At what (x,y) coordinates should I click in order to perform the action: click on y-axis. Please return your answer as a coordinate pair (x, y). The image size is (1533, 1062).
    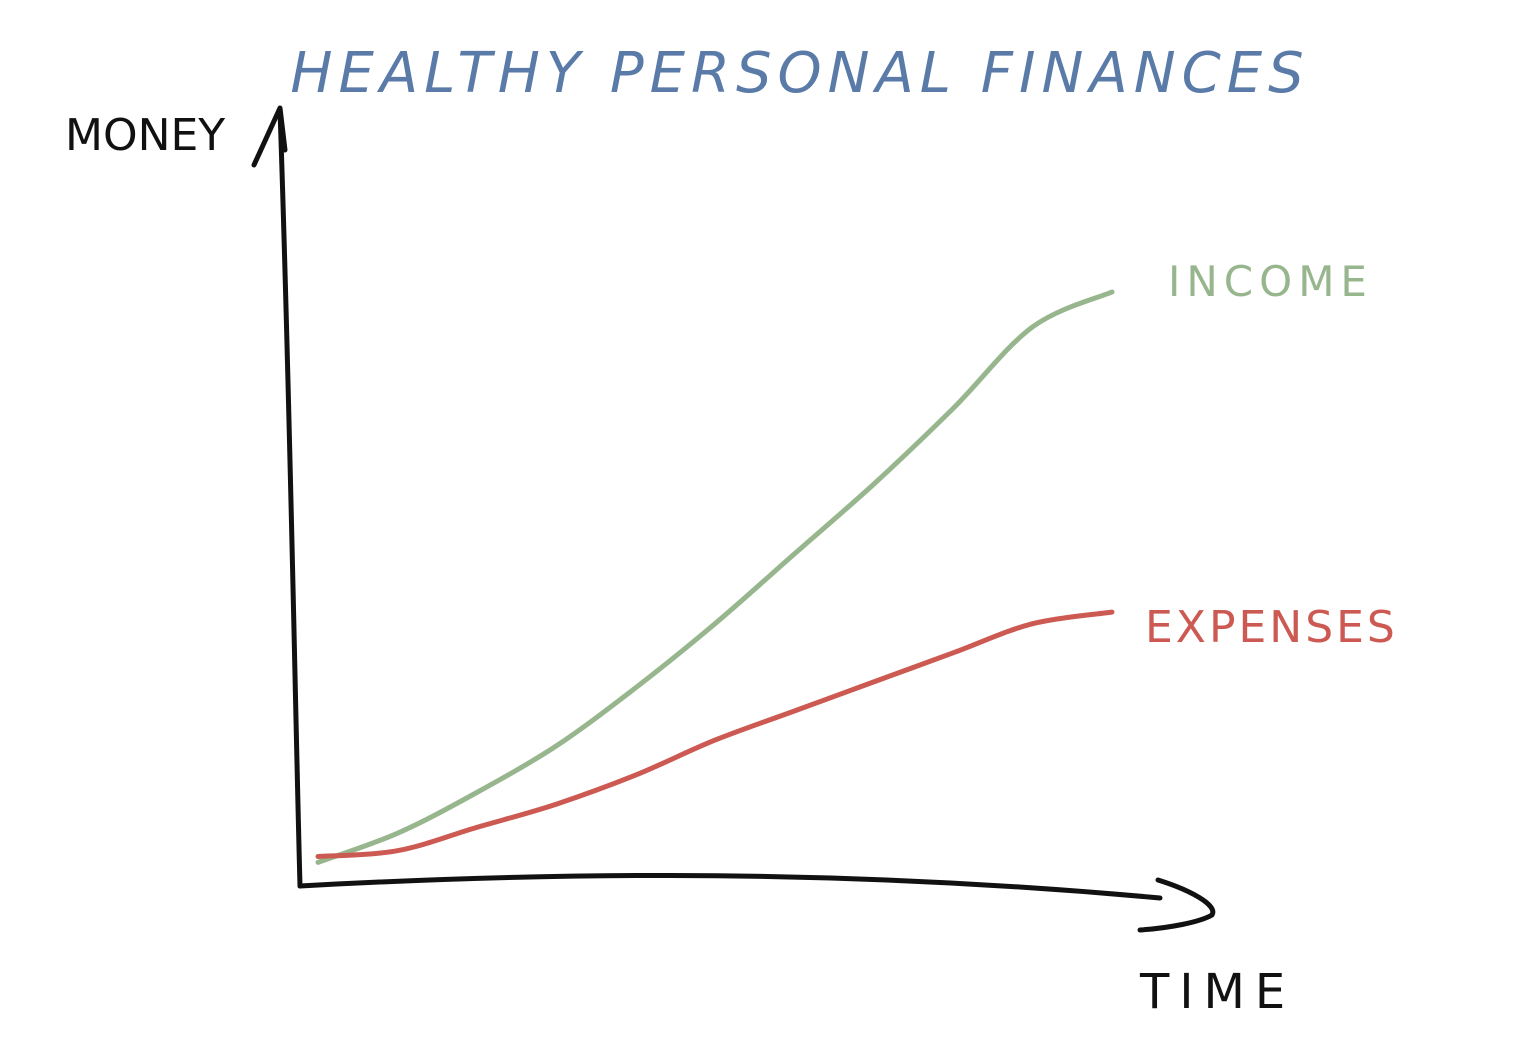
    Looking at the image, I should click on (290, 498).